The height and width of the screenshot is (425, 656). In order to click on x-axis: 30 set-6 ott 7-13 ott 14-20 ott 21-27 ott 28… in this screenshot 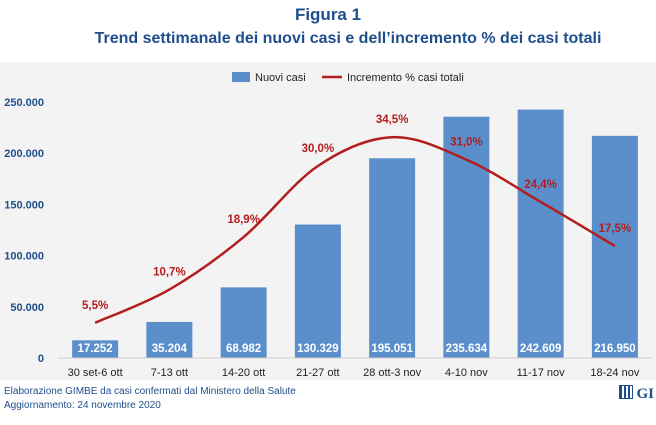, I will do `click(354, 373)`.